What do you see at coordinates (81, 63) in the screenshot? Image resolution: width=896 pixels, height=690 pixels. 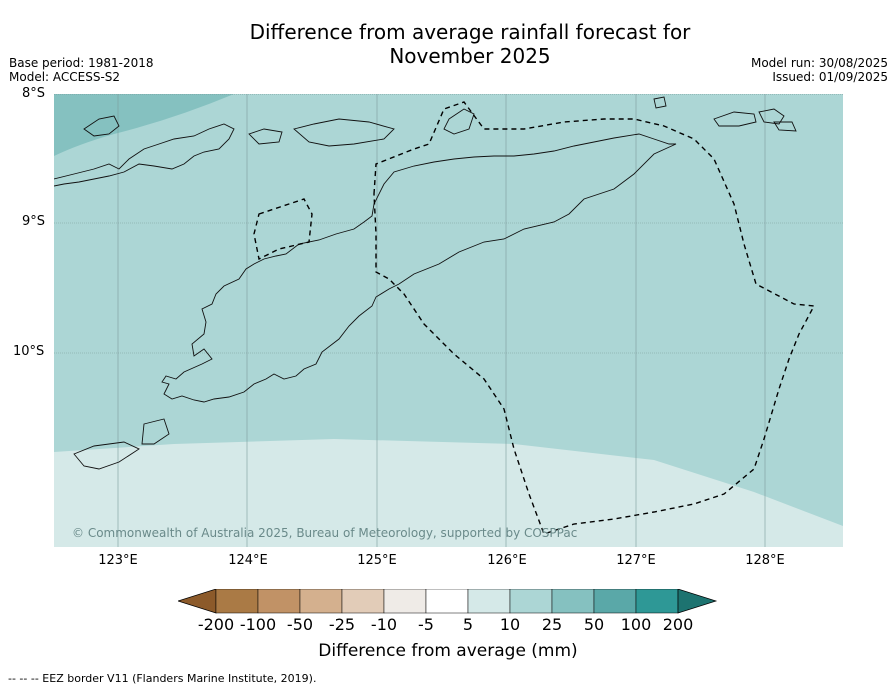 I see `base-period: Base period: 1981-2018` at bounding box center [81, 63].